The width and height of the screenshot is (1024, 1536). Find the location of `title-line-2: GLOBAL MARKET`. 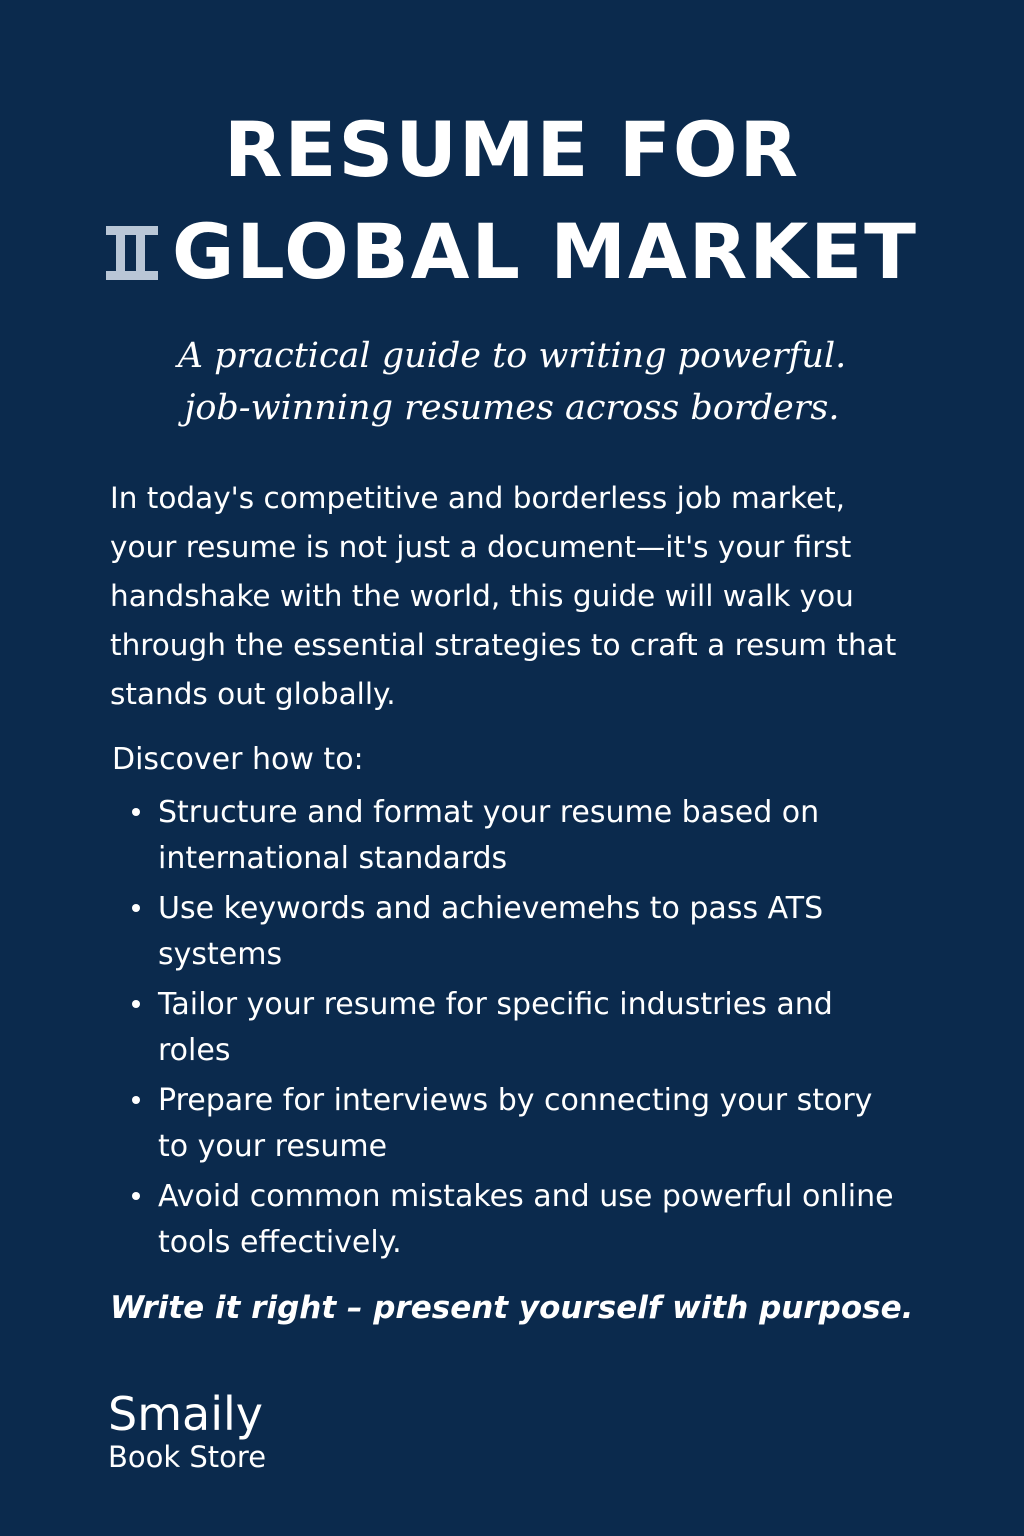

title-line-2: GLOBAL MARKET is located at coordinates (512, 252).